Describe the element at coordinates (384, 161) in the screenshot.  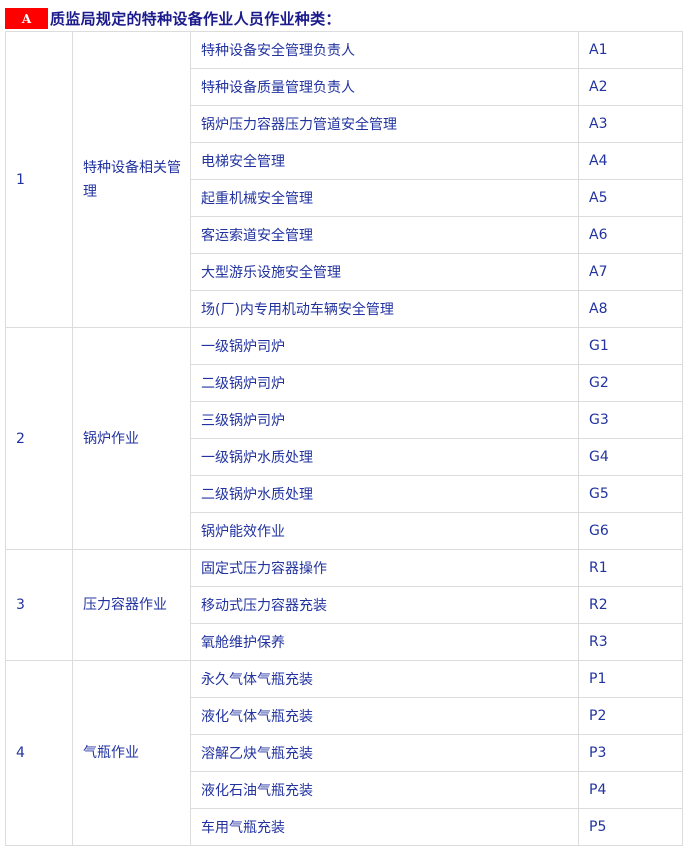
I see `item-name: 电梯安全管理` at that location.